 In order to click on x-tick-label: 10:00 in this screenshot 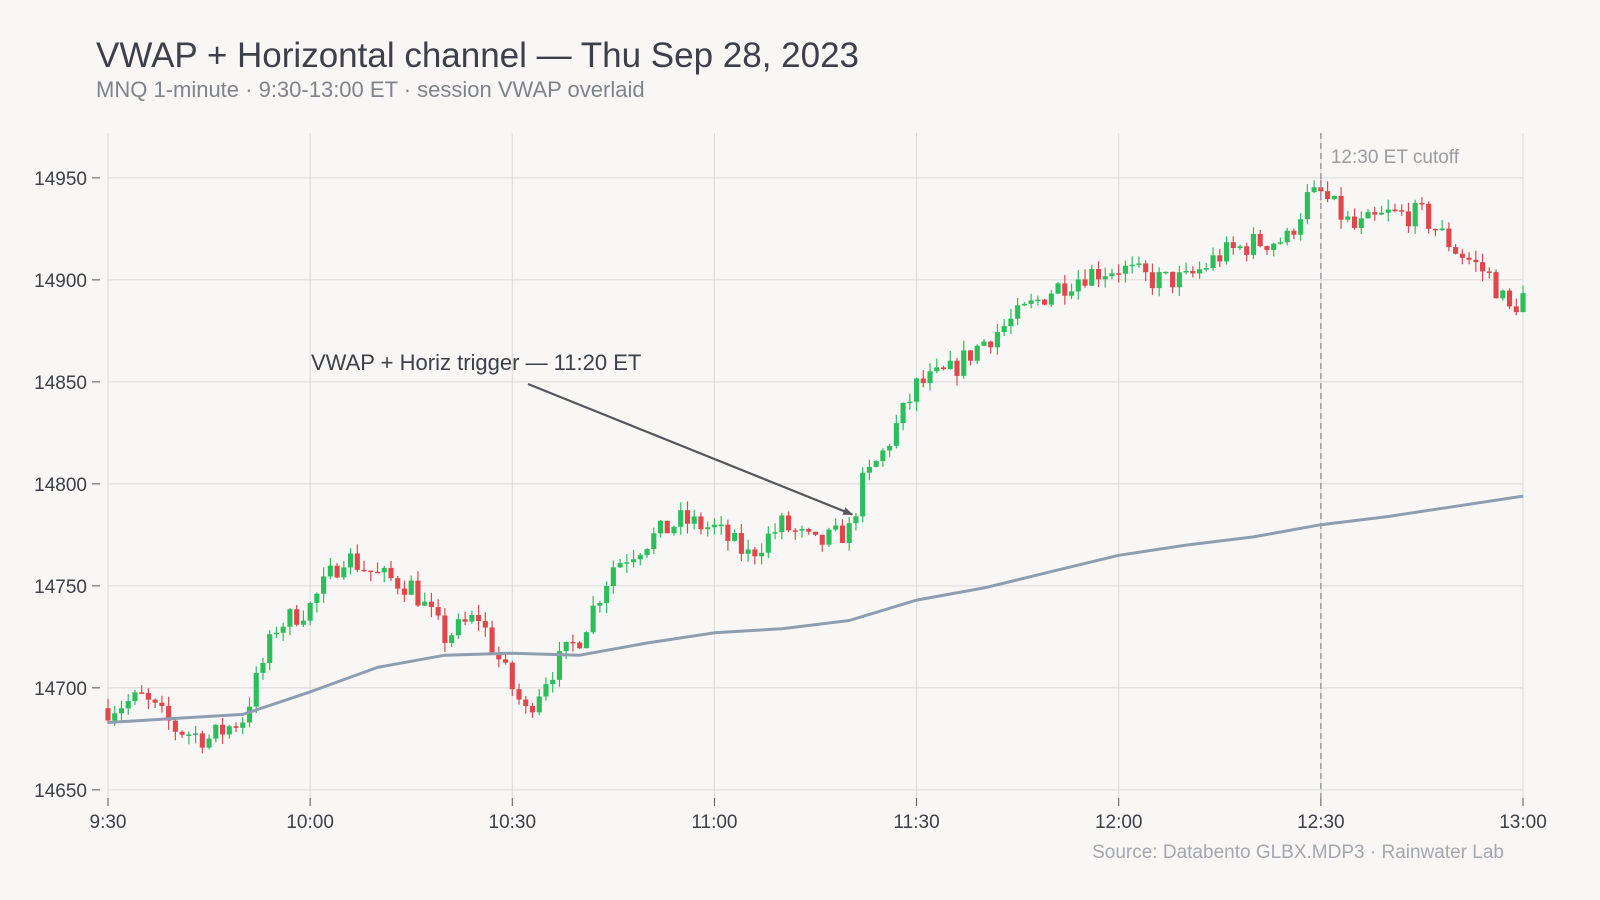, I will do `click(310, 822)`.